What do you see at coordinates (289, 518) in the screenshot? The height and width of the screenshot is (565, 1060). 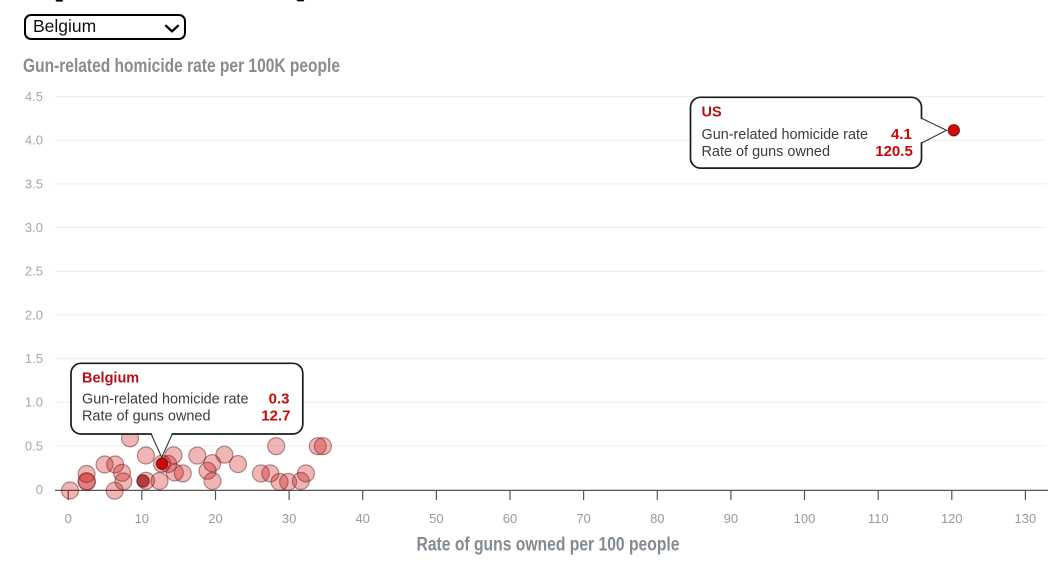 I see `svg-text: 30` at bounding box center [289, 518].